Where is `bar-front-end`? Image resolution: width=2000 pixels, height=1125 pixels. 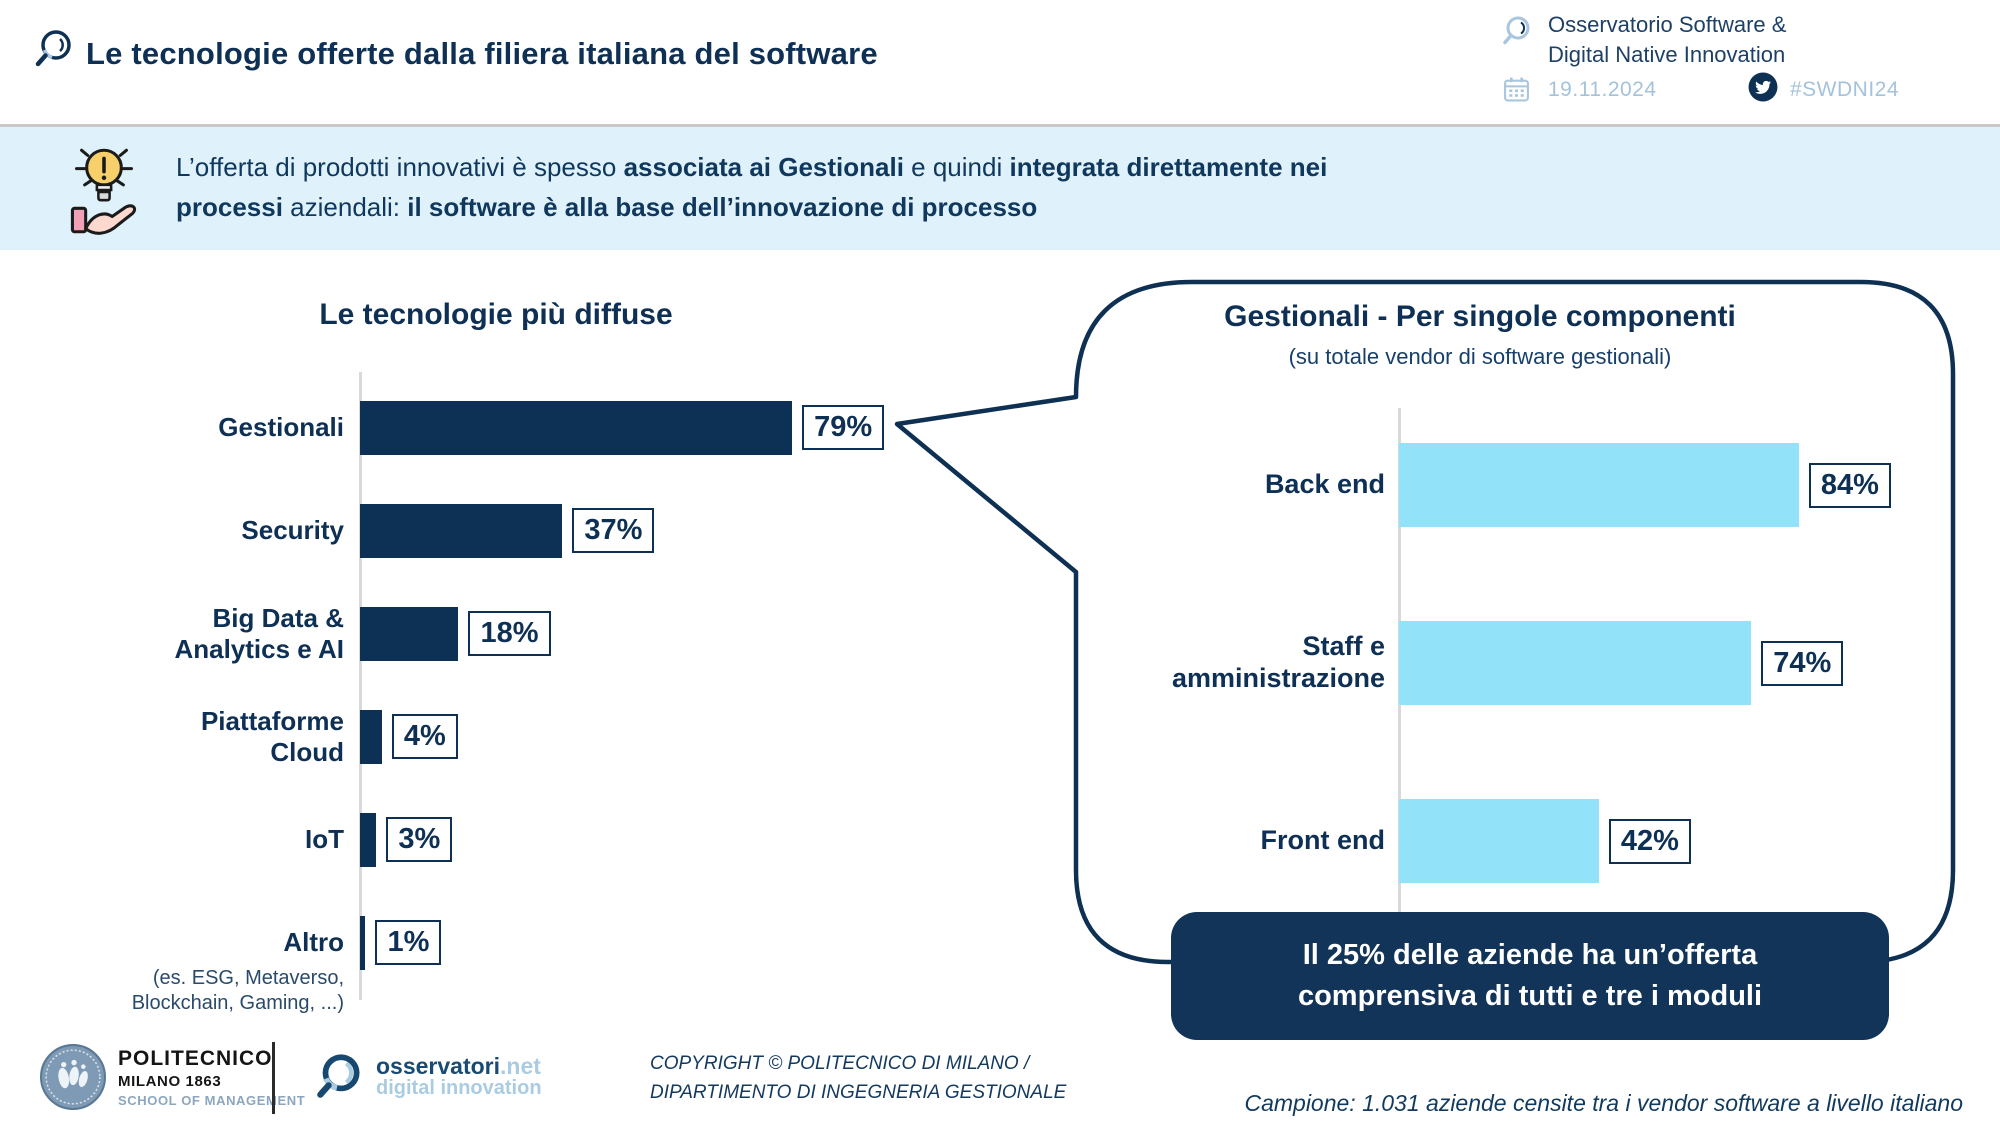 bar-front-end is located at coordinates (1499, 841).